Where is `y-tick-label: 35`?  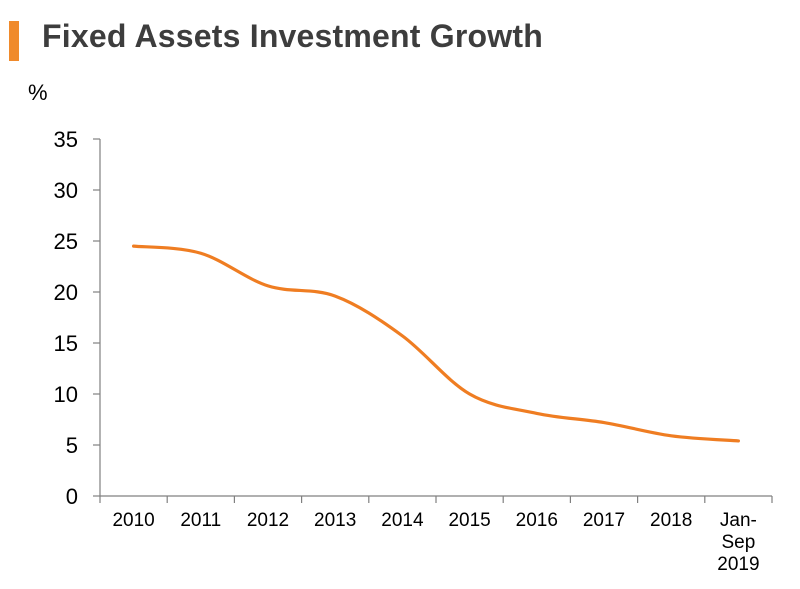
y-tick-label: 35 is located at coordinates (66, 139).